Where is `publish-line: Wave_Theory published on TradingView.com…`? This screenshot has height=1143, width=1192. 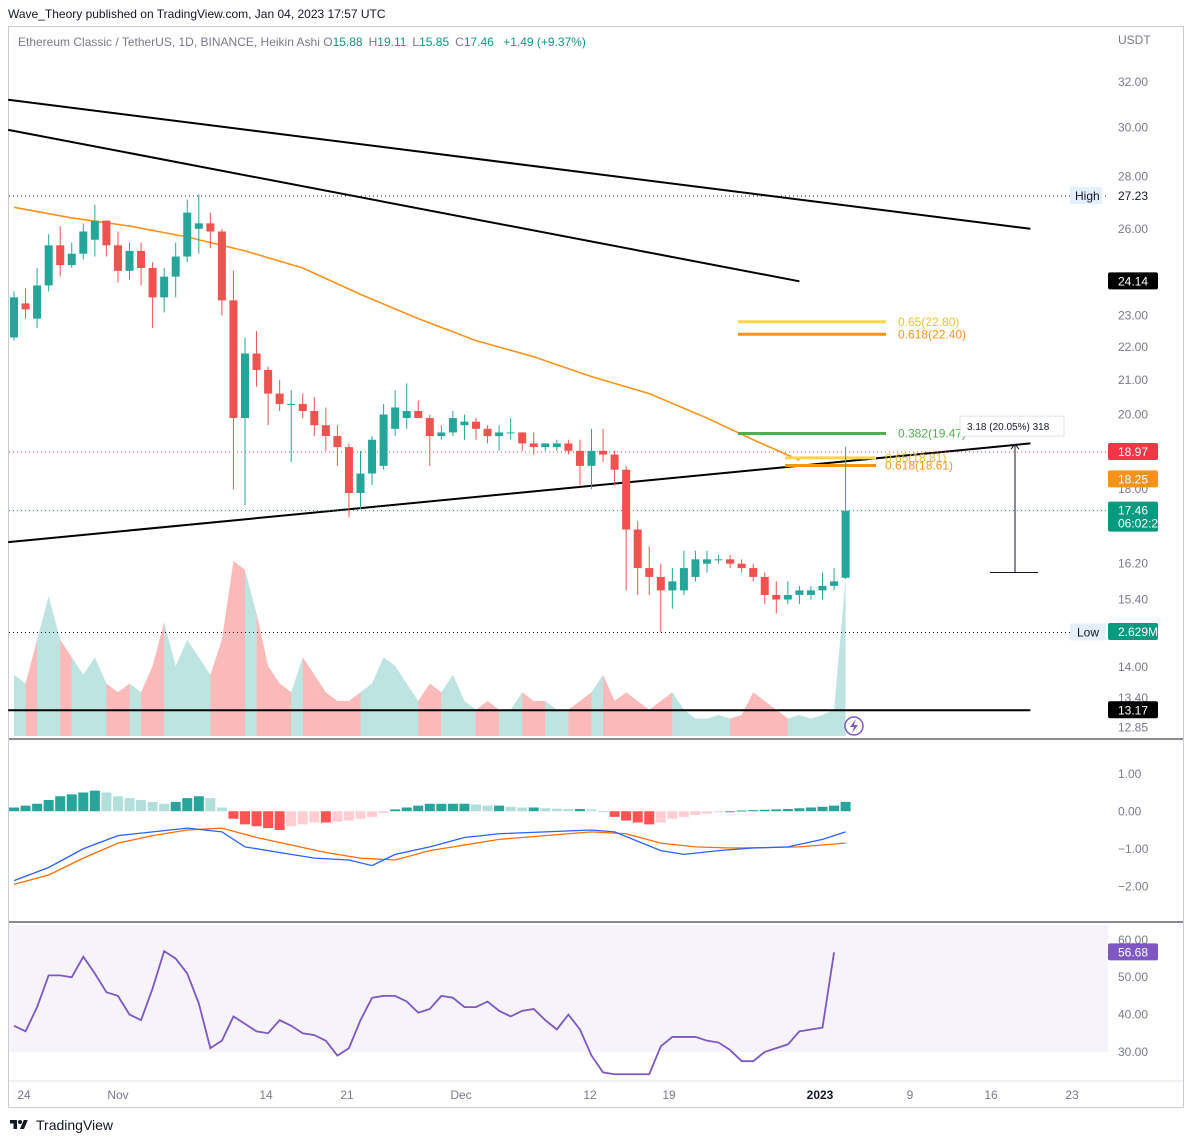 publish-line: Wave_Theory published on TradingView.com… is located at coordinates (197, 14).